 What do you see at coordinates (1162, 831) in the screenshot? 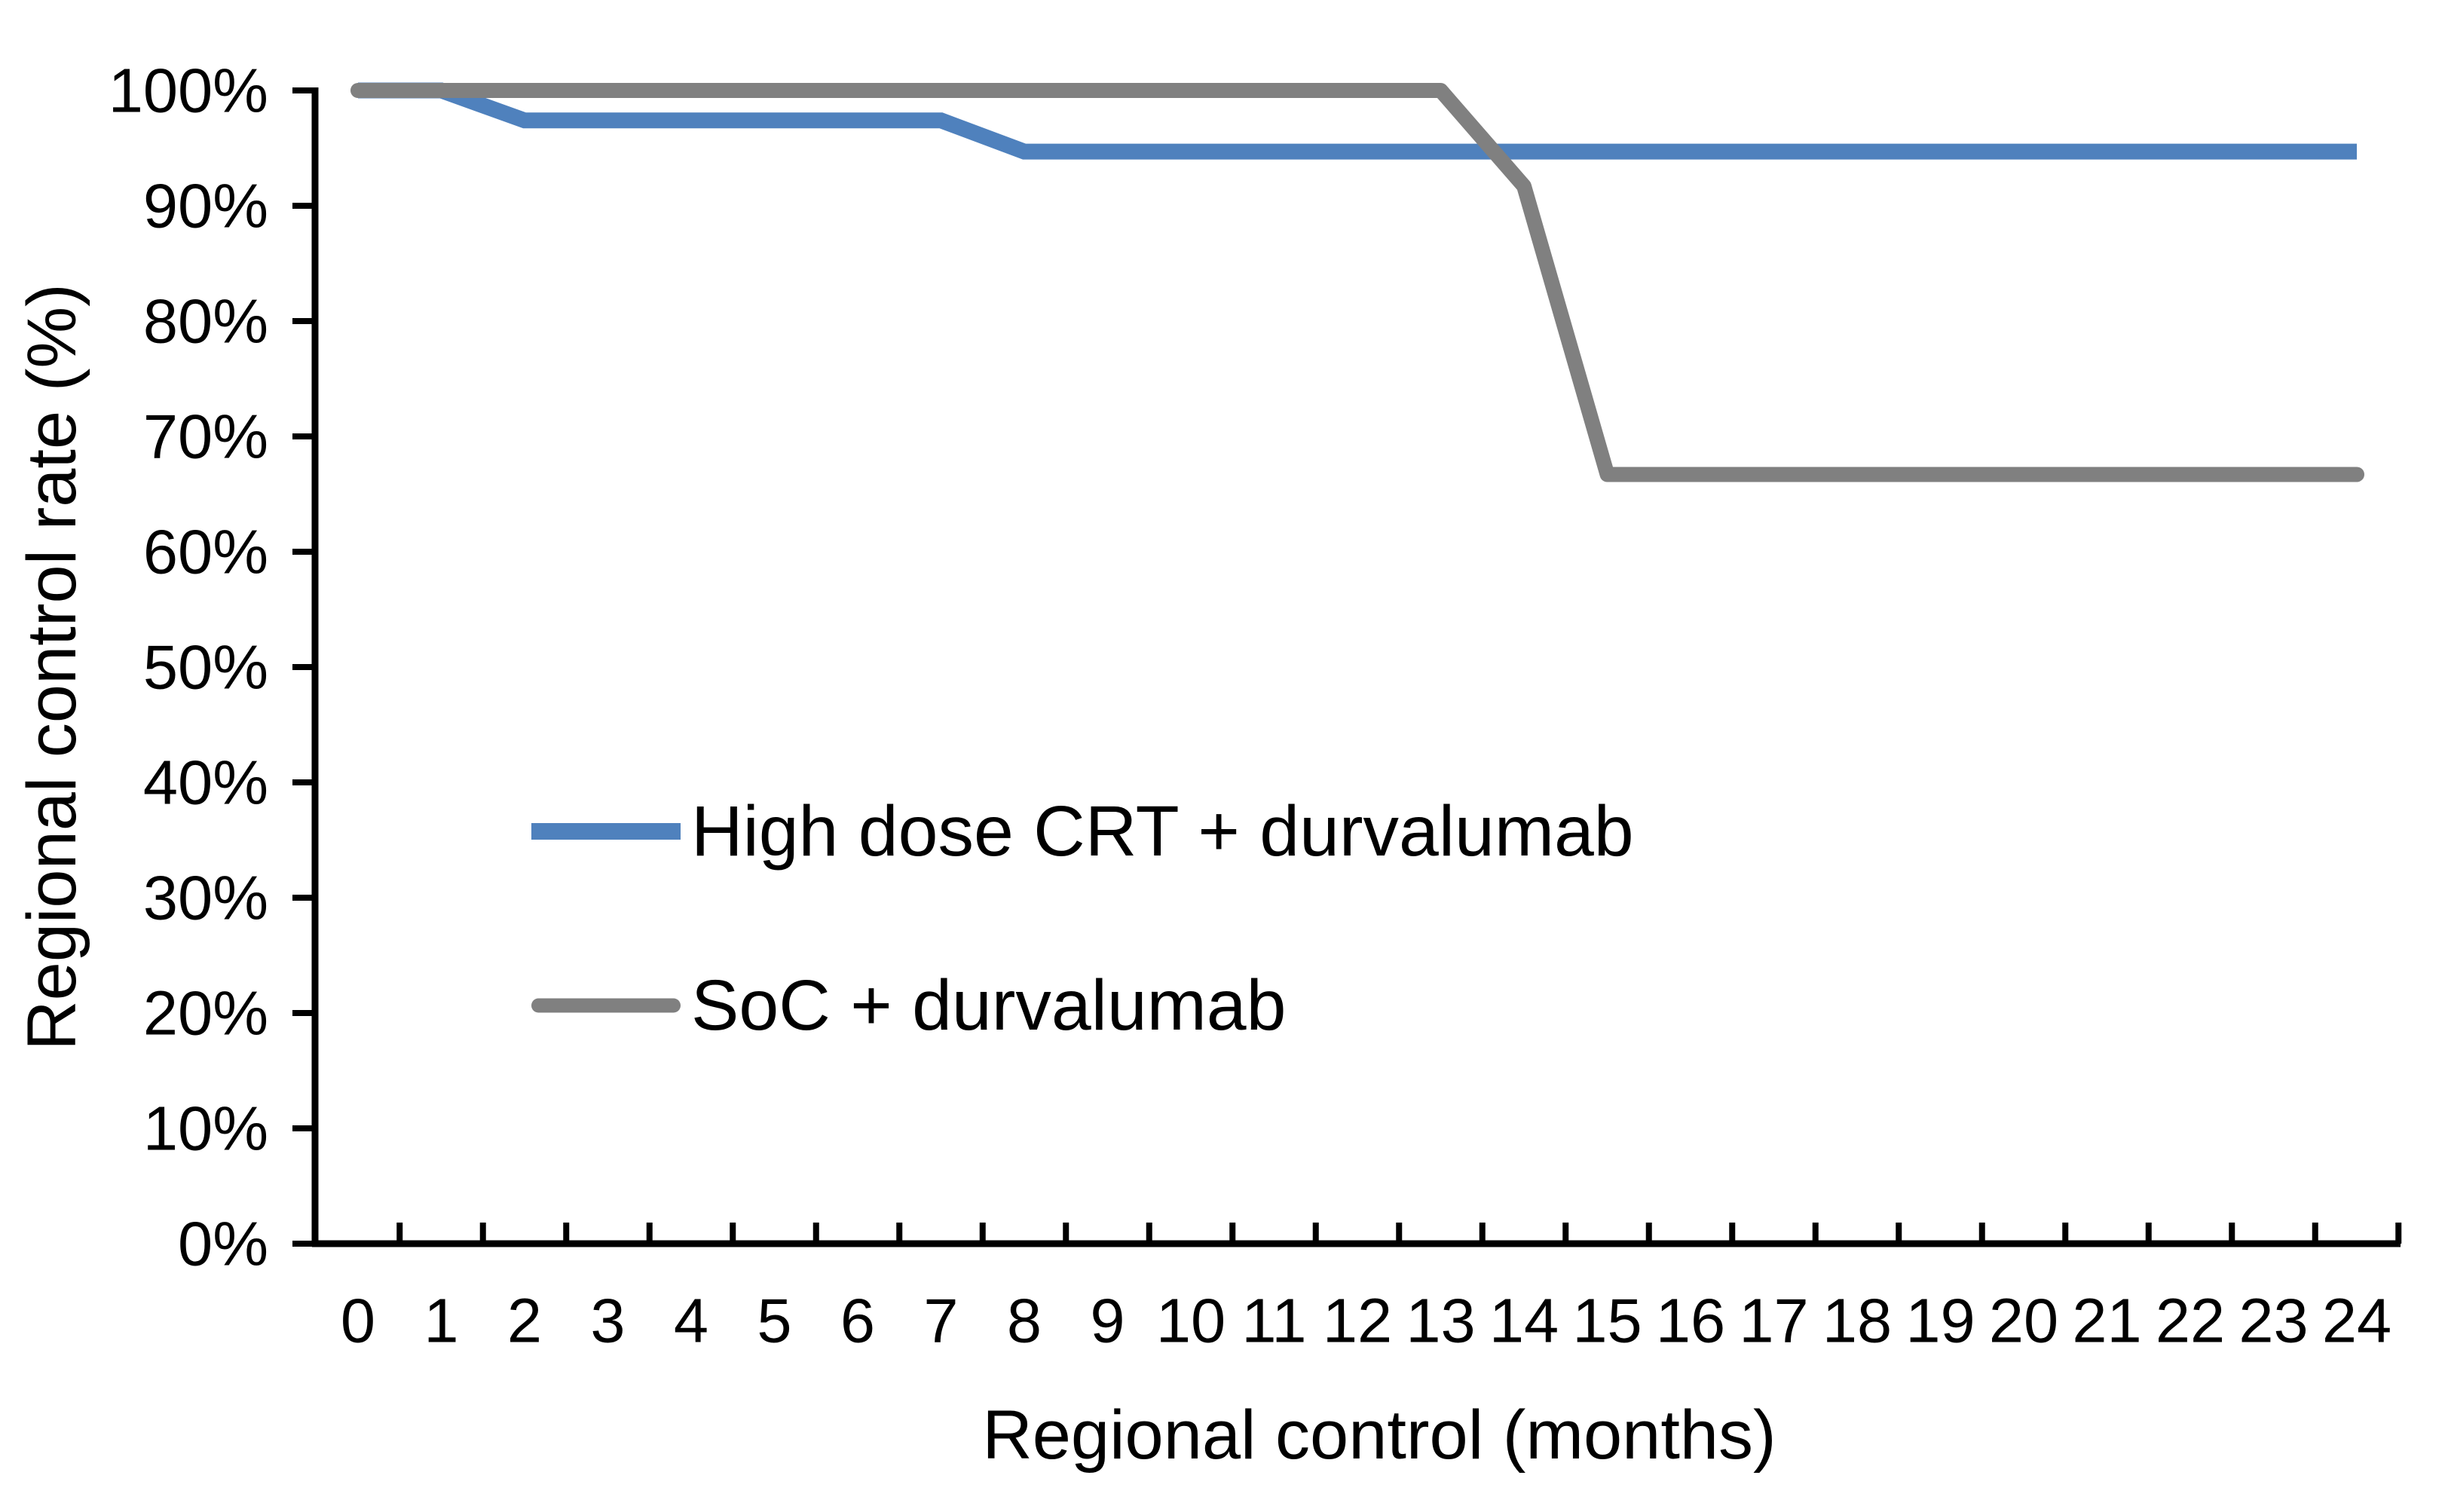
I see `legend-label-0: High dose CRT + durvalumab` at bounding box center [1162, 831].